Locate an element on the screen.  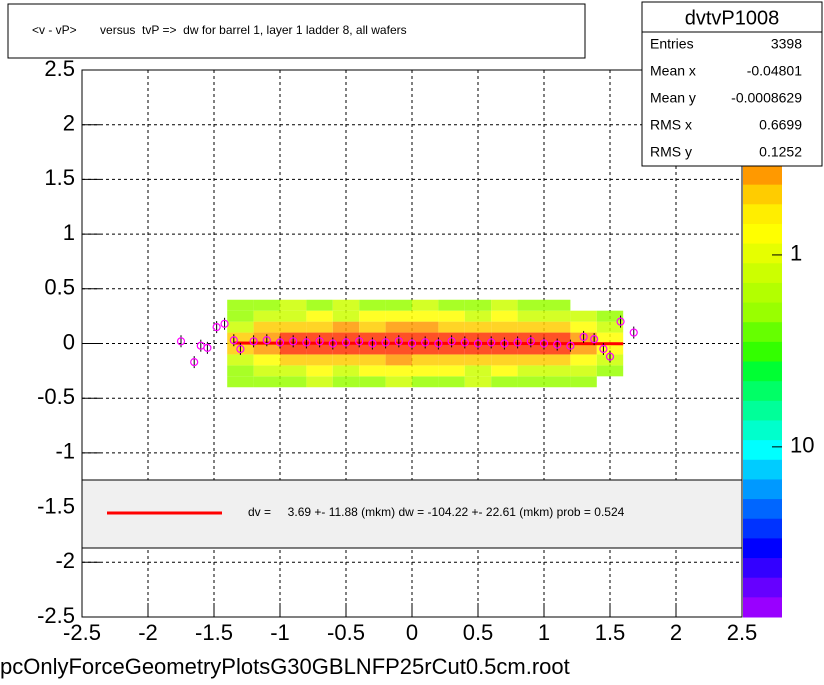
x-tick-label: 2 is located at coordinates (676, 632).